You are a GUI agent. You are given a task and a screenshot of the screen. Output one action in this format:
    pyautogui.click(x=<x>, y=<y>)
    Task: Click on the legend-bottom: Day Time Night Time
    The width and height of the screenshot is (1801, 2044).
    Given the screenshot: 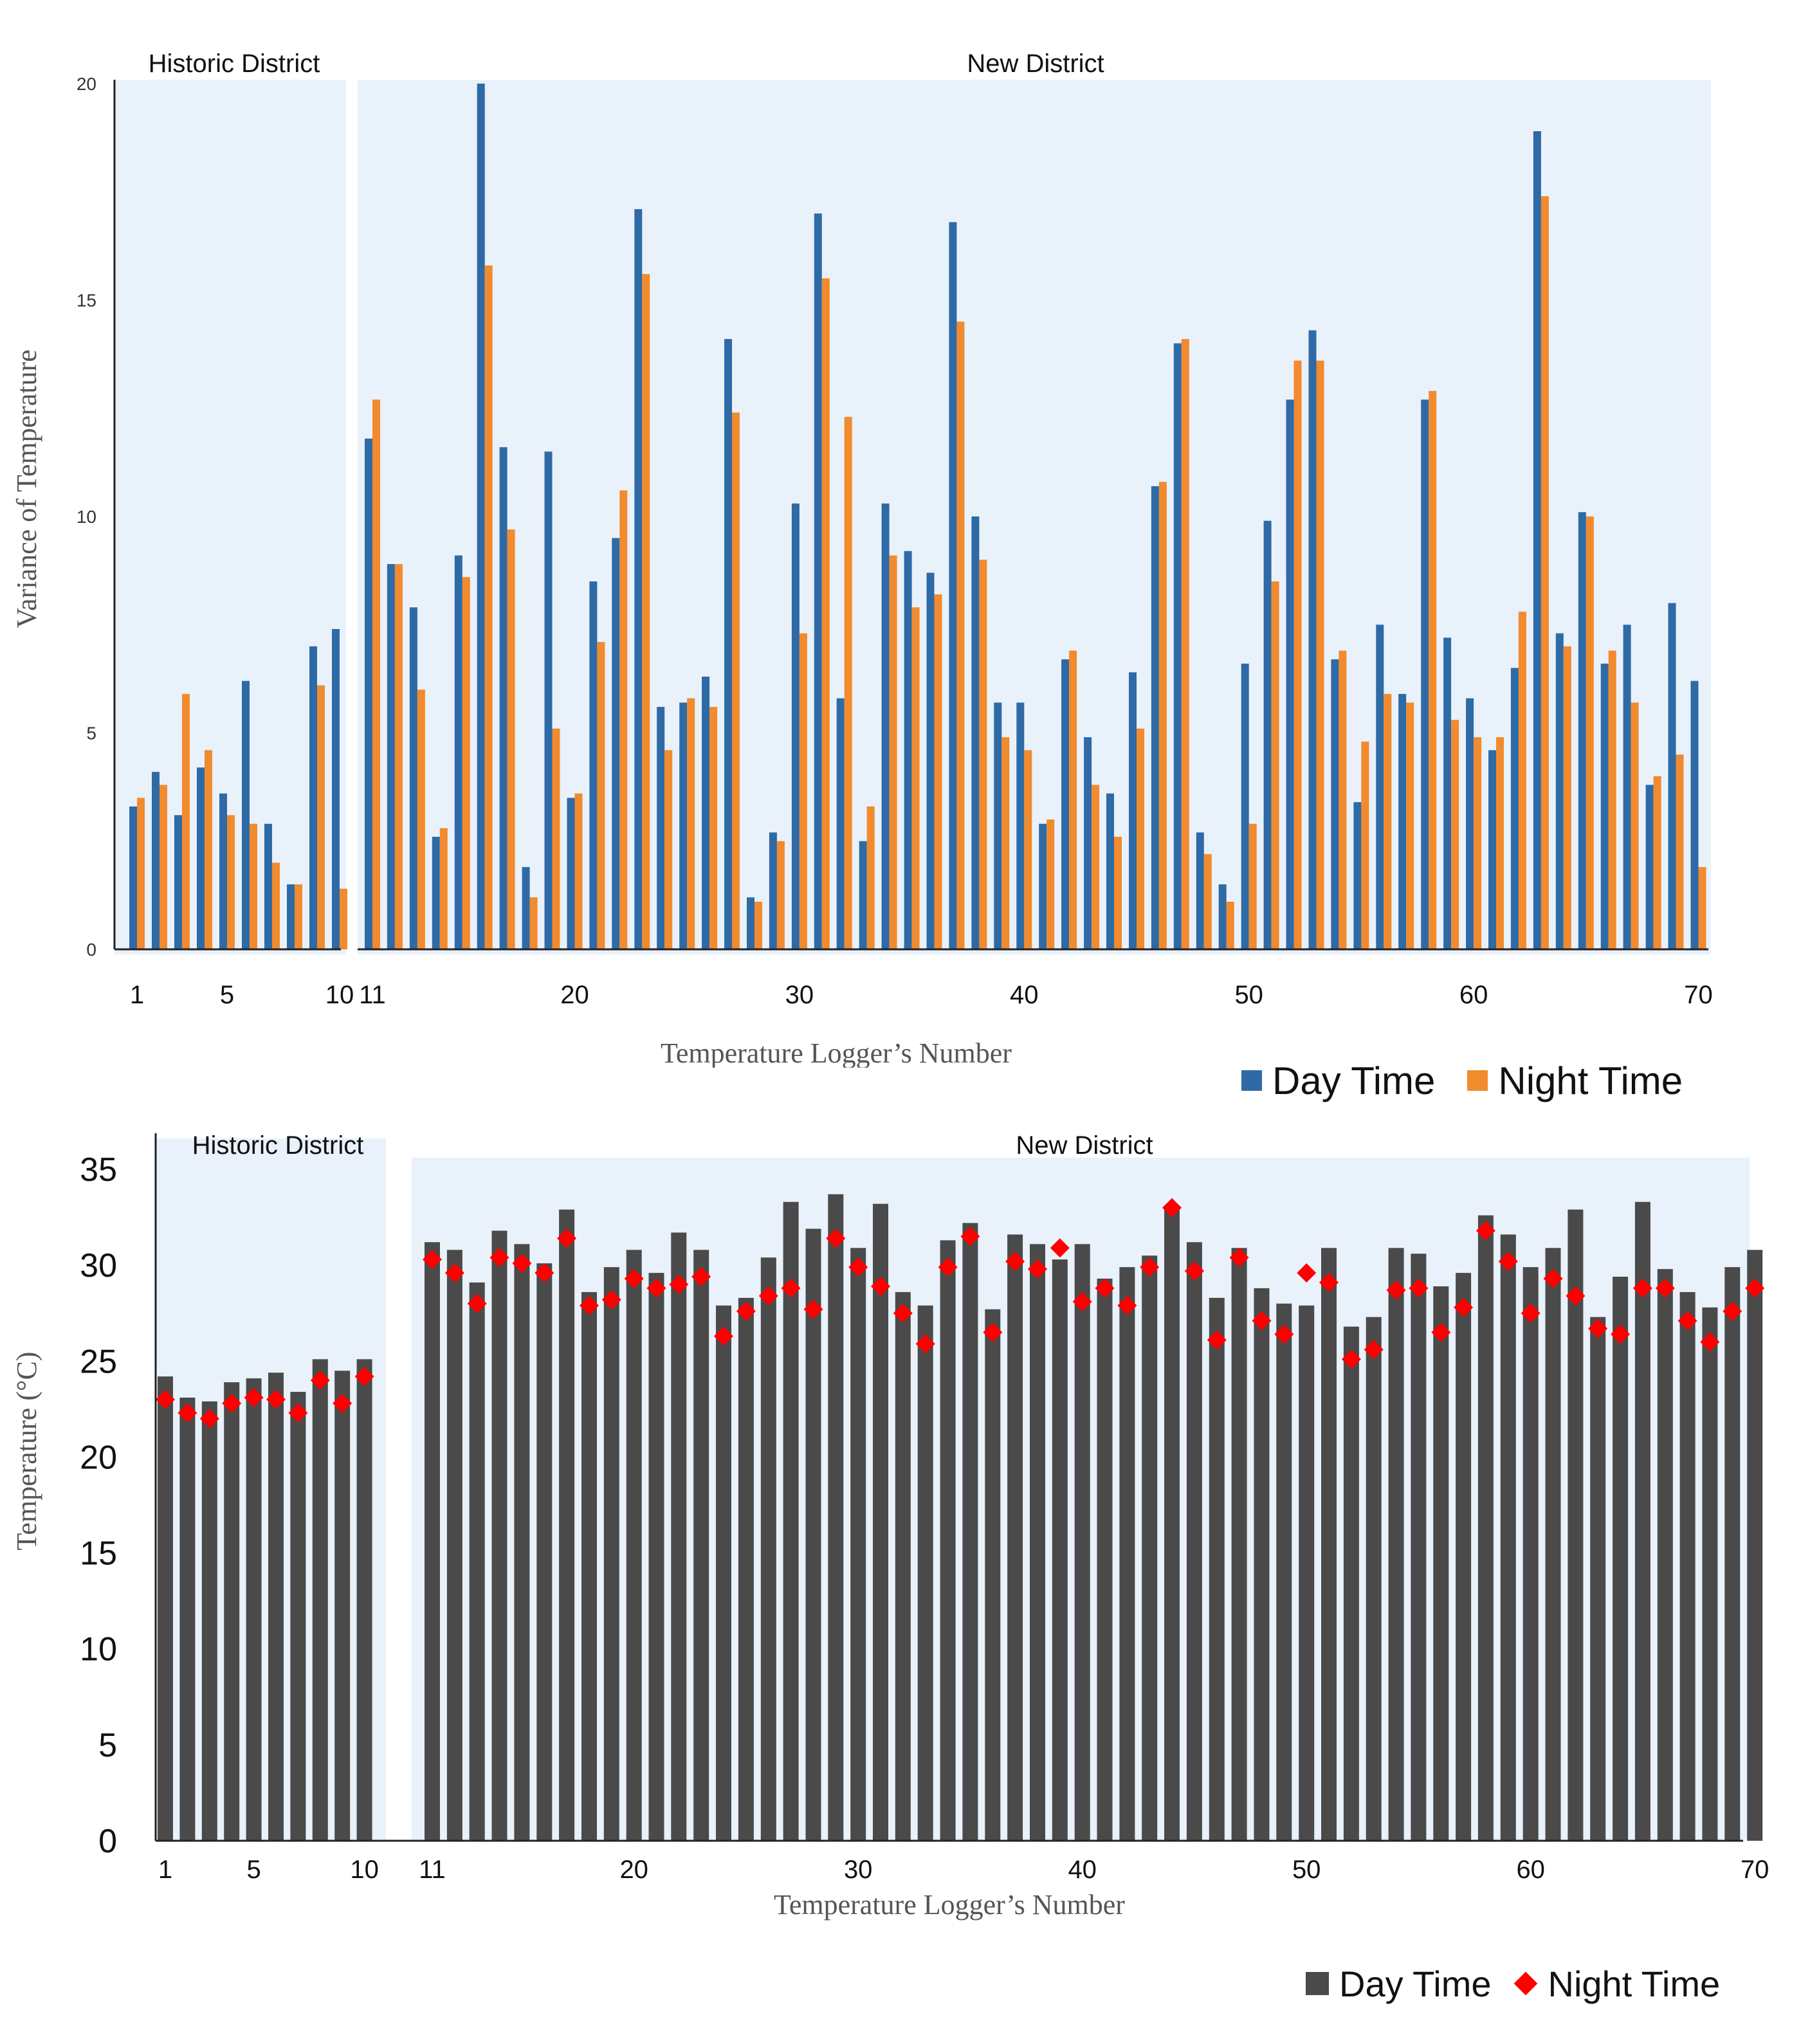 What is the action you would take?
    pyautogui.click(x=1513, y=1983)
    